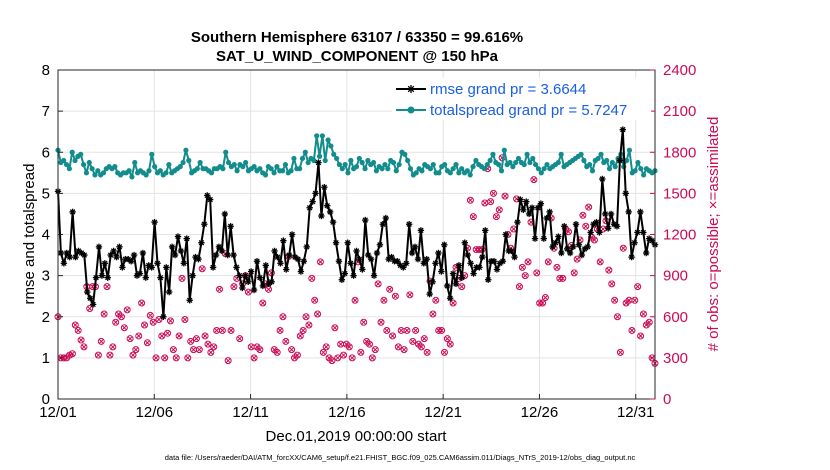  What do you see at coordinates (46, 317) in the screenshot?
I see `y-tick-label: 2` at bounding box center [46, 317].